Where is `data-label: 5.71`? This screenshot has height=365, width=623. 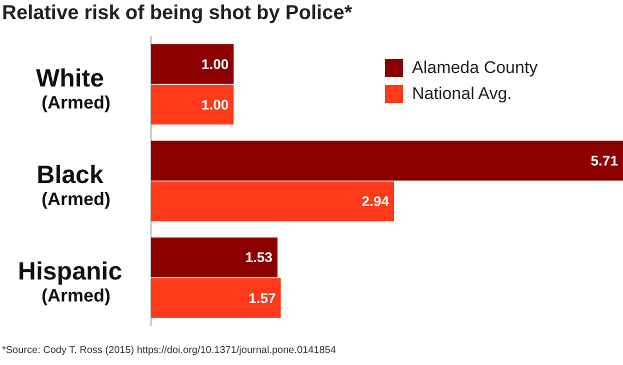
data-label: 5.71 is located at coordinates (604, 160).